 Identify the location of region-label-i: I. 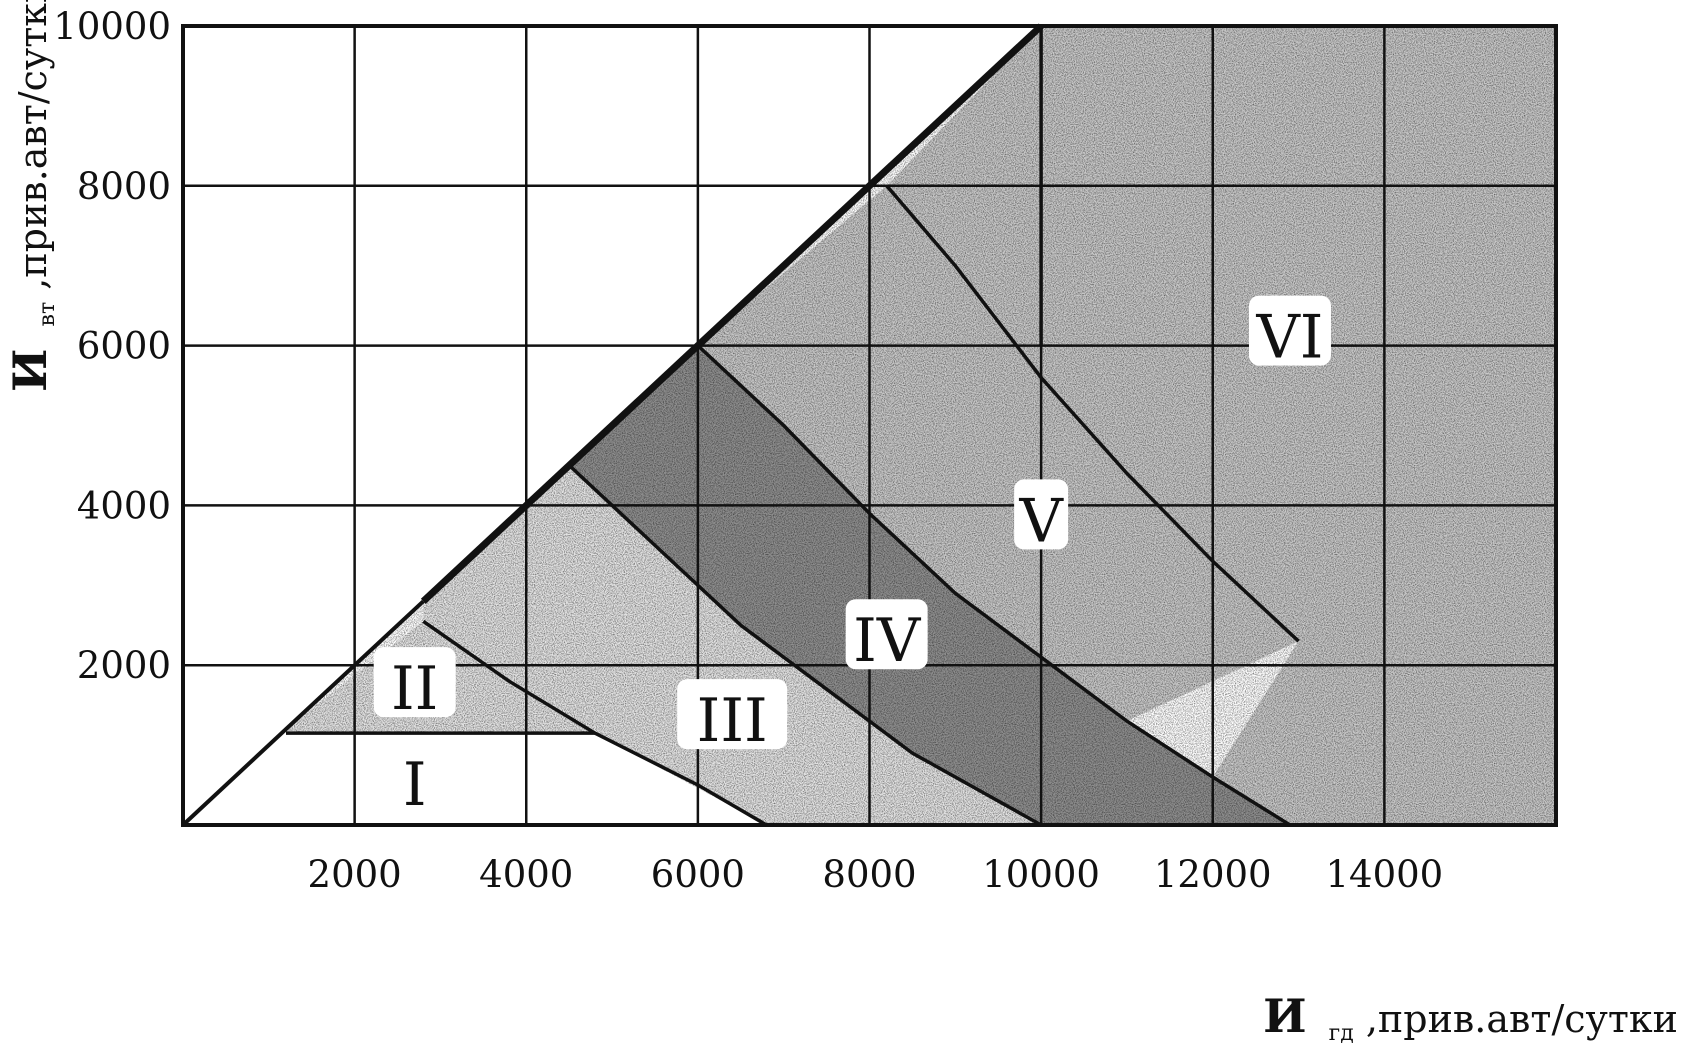
(415, 785).